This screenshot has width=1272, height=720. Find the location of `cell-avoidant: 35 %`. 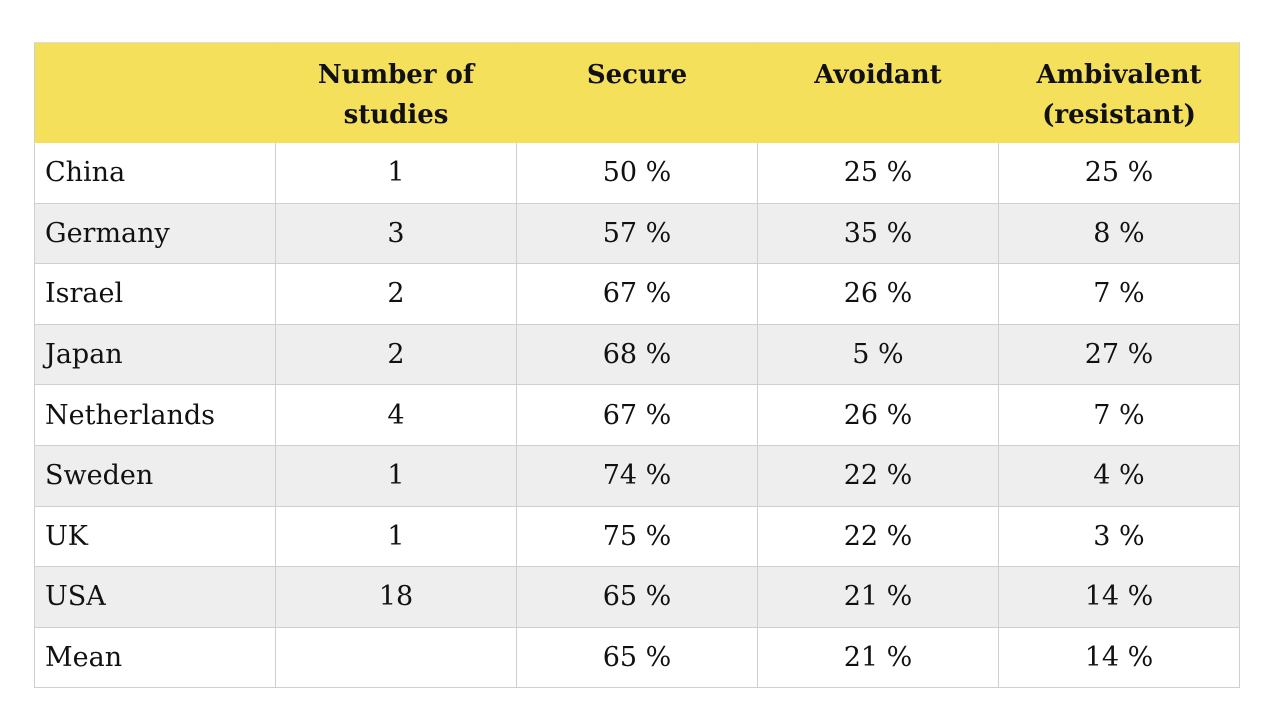

cell-avoidant: 35 % is located at coordinates (878, 233).